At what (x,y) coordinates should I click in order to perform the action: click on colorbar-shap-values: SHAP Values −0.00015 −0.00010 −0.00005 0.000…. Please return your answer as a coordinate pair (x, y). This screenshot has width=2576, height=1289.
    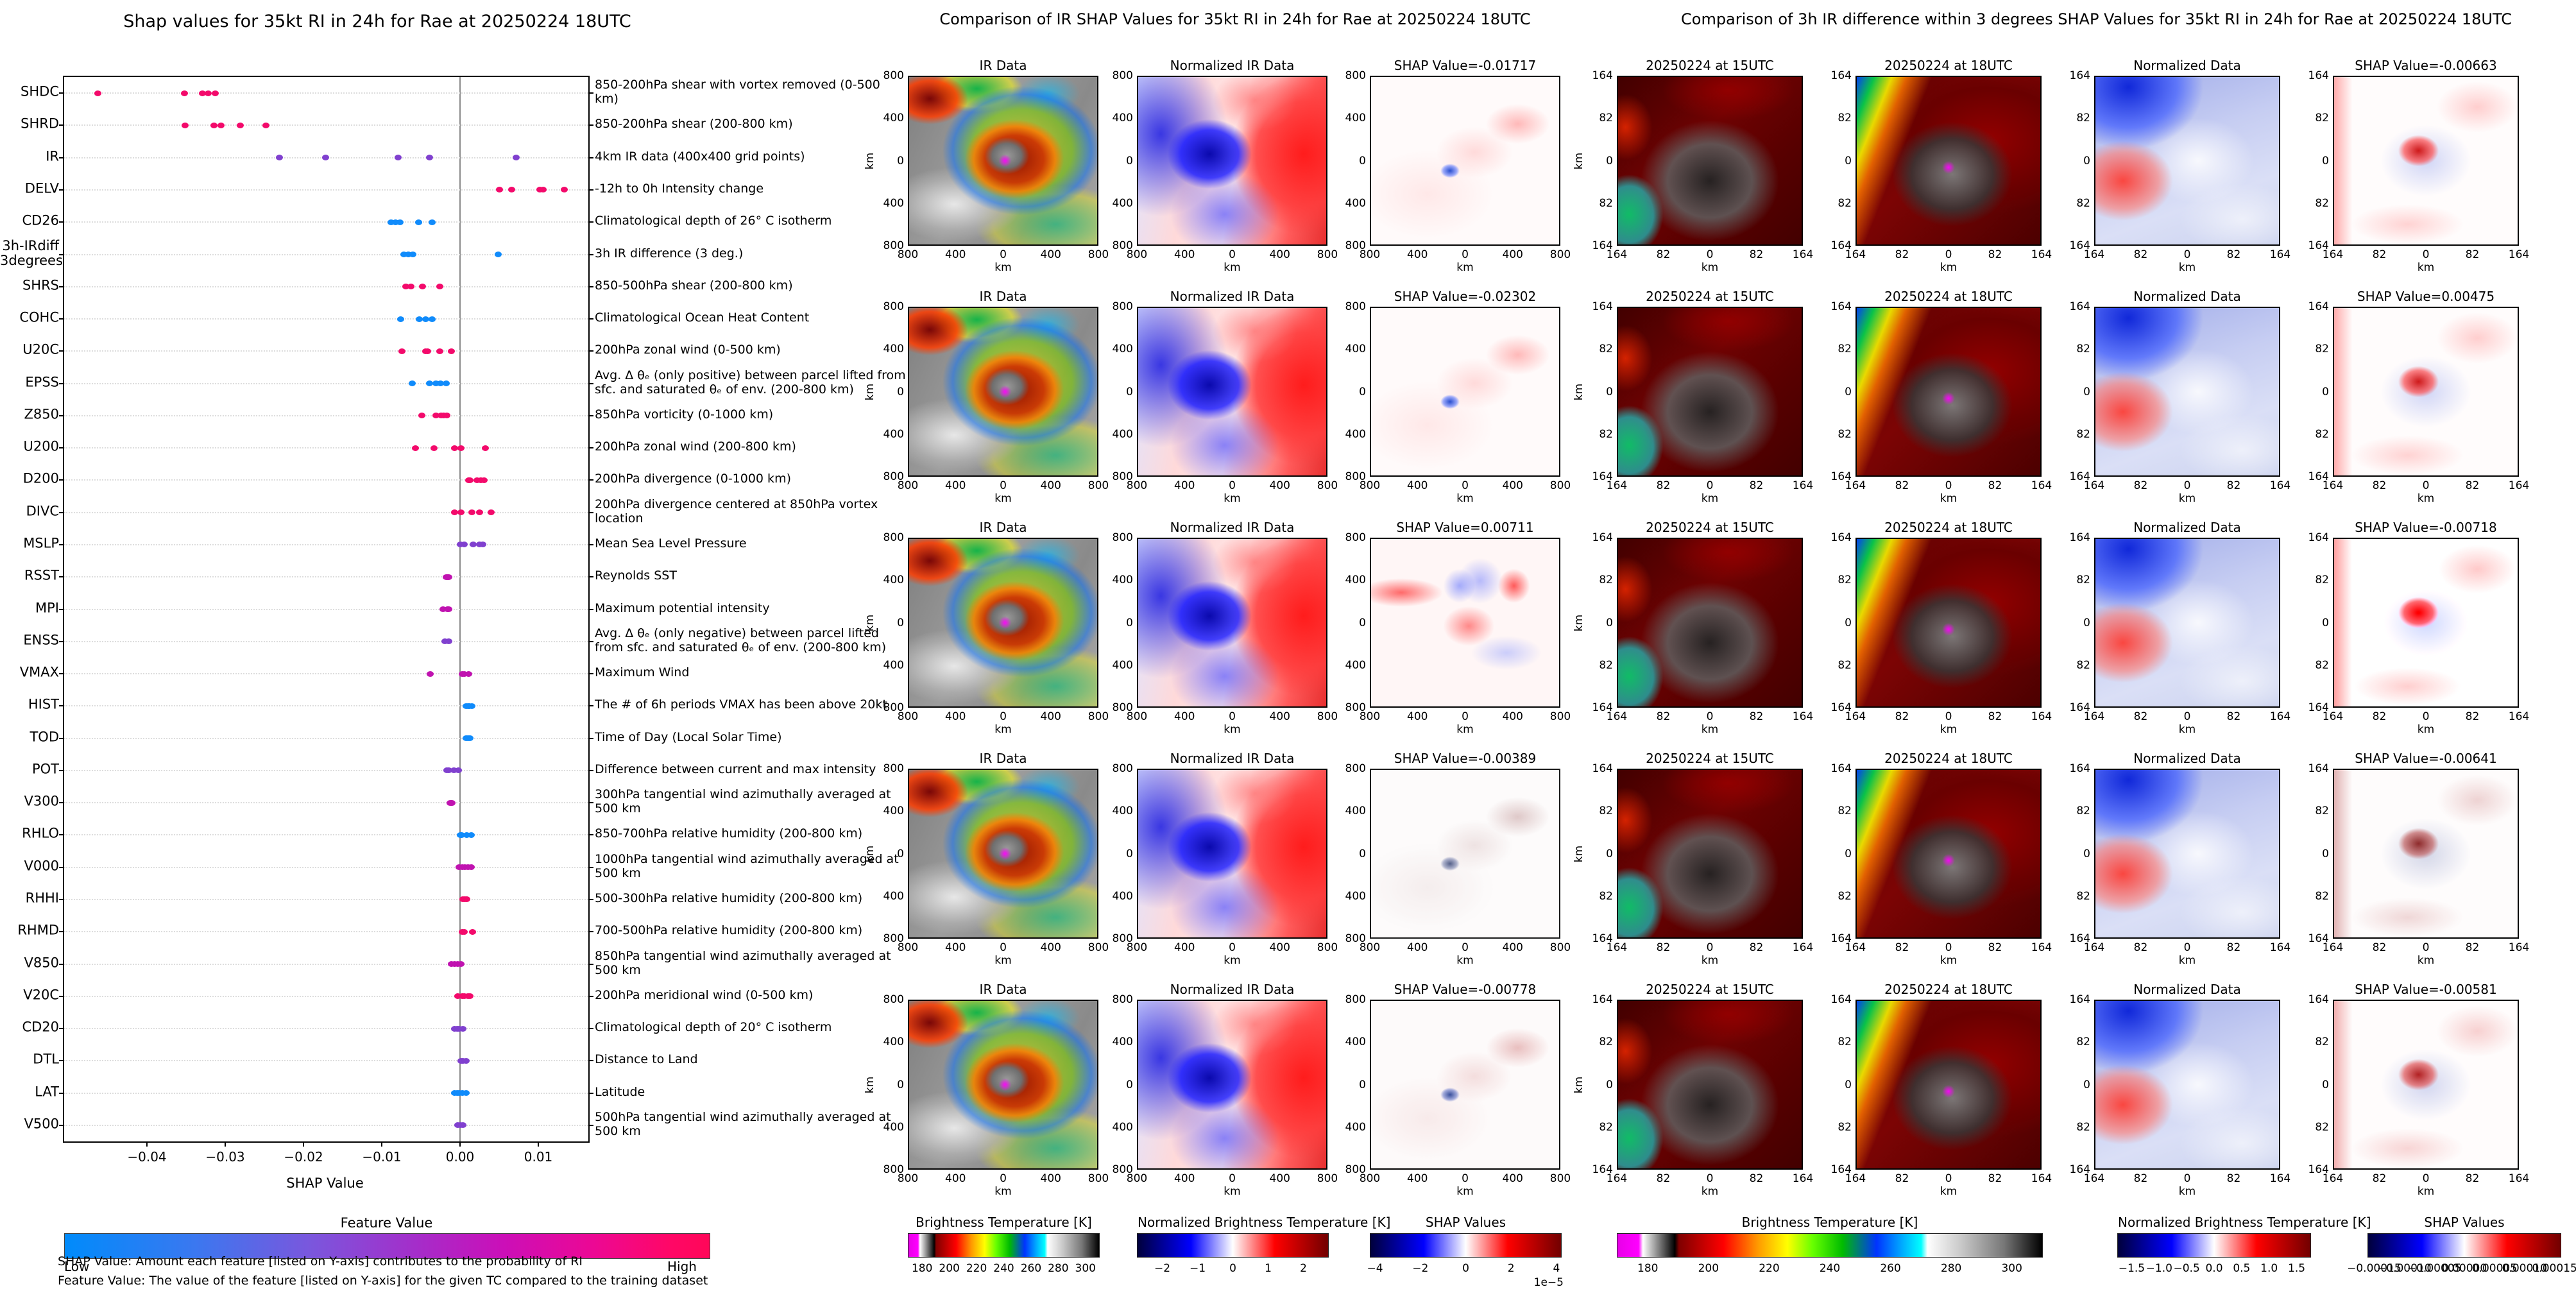
    Looking at the image, I should click on (2461, 1245).